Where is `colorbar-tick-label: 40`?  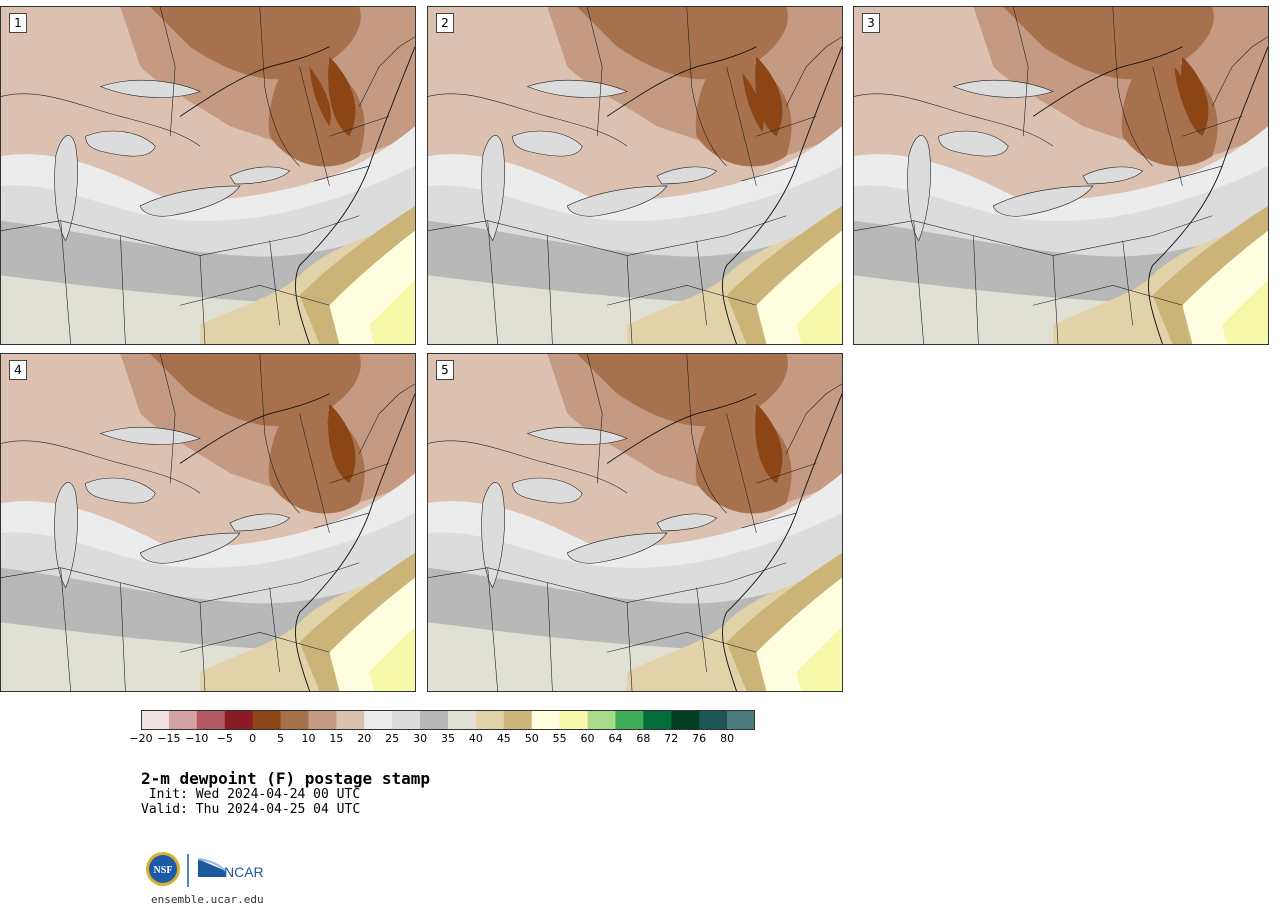 colorbar-tick-label: 40 is located at coordinates (475, 738).